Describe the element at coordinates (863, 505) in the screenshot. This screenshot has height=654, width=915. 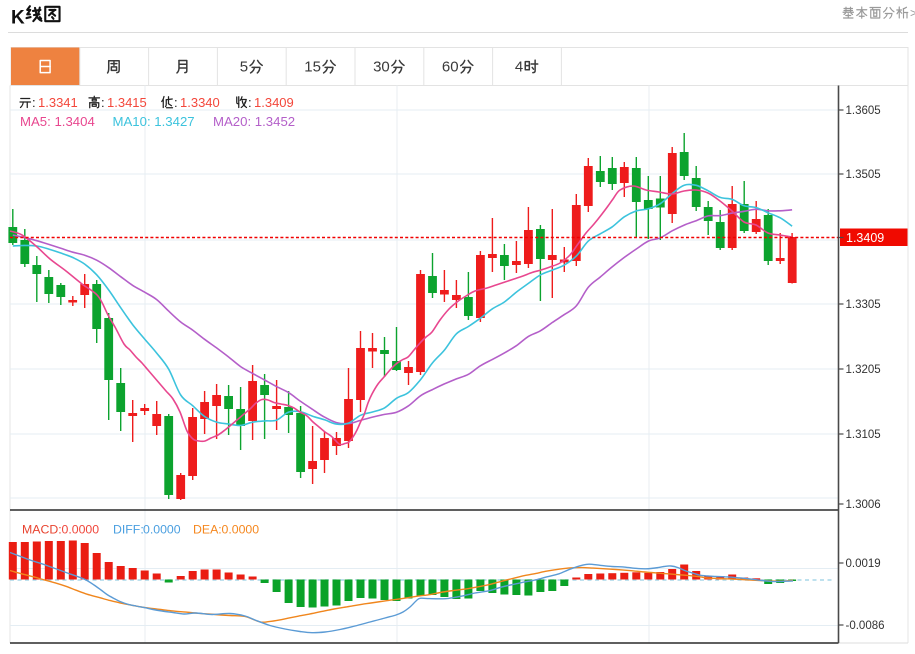
I see `svg-text: 1.3006` at that location.